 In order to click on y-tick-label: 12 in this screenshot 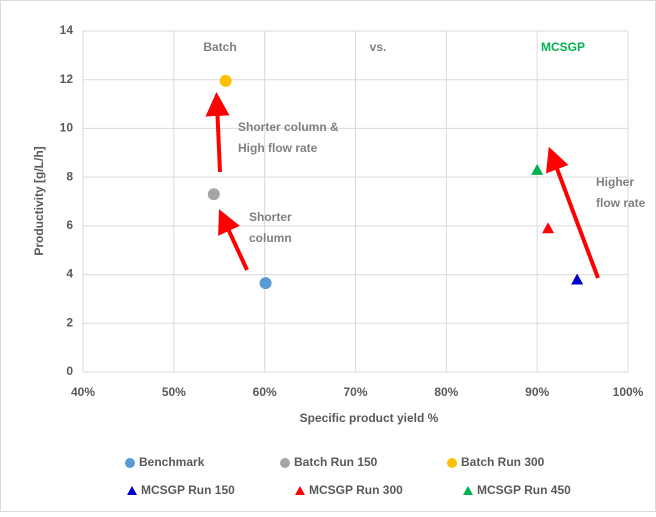, I will do `click(67, 79)`.